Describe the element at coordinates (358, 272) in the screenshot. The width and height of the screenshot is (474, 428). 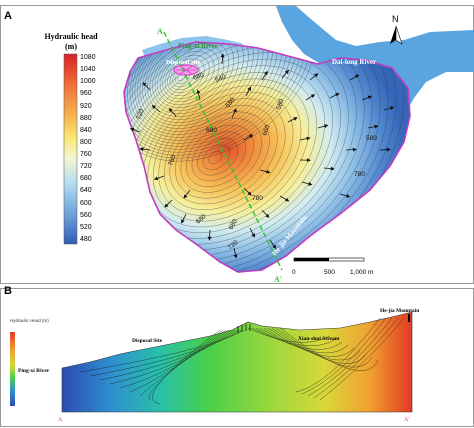
I see `scale-label: 1,000` at that location.